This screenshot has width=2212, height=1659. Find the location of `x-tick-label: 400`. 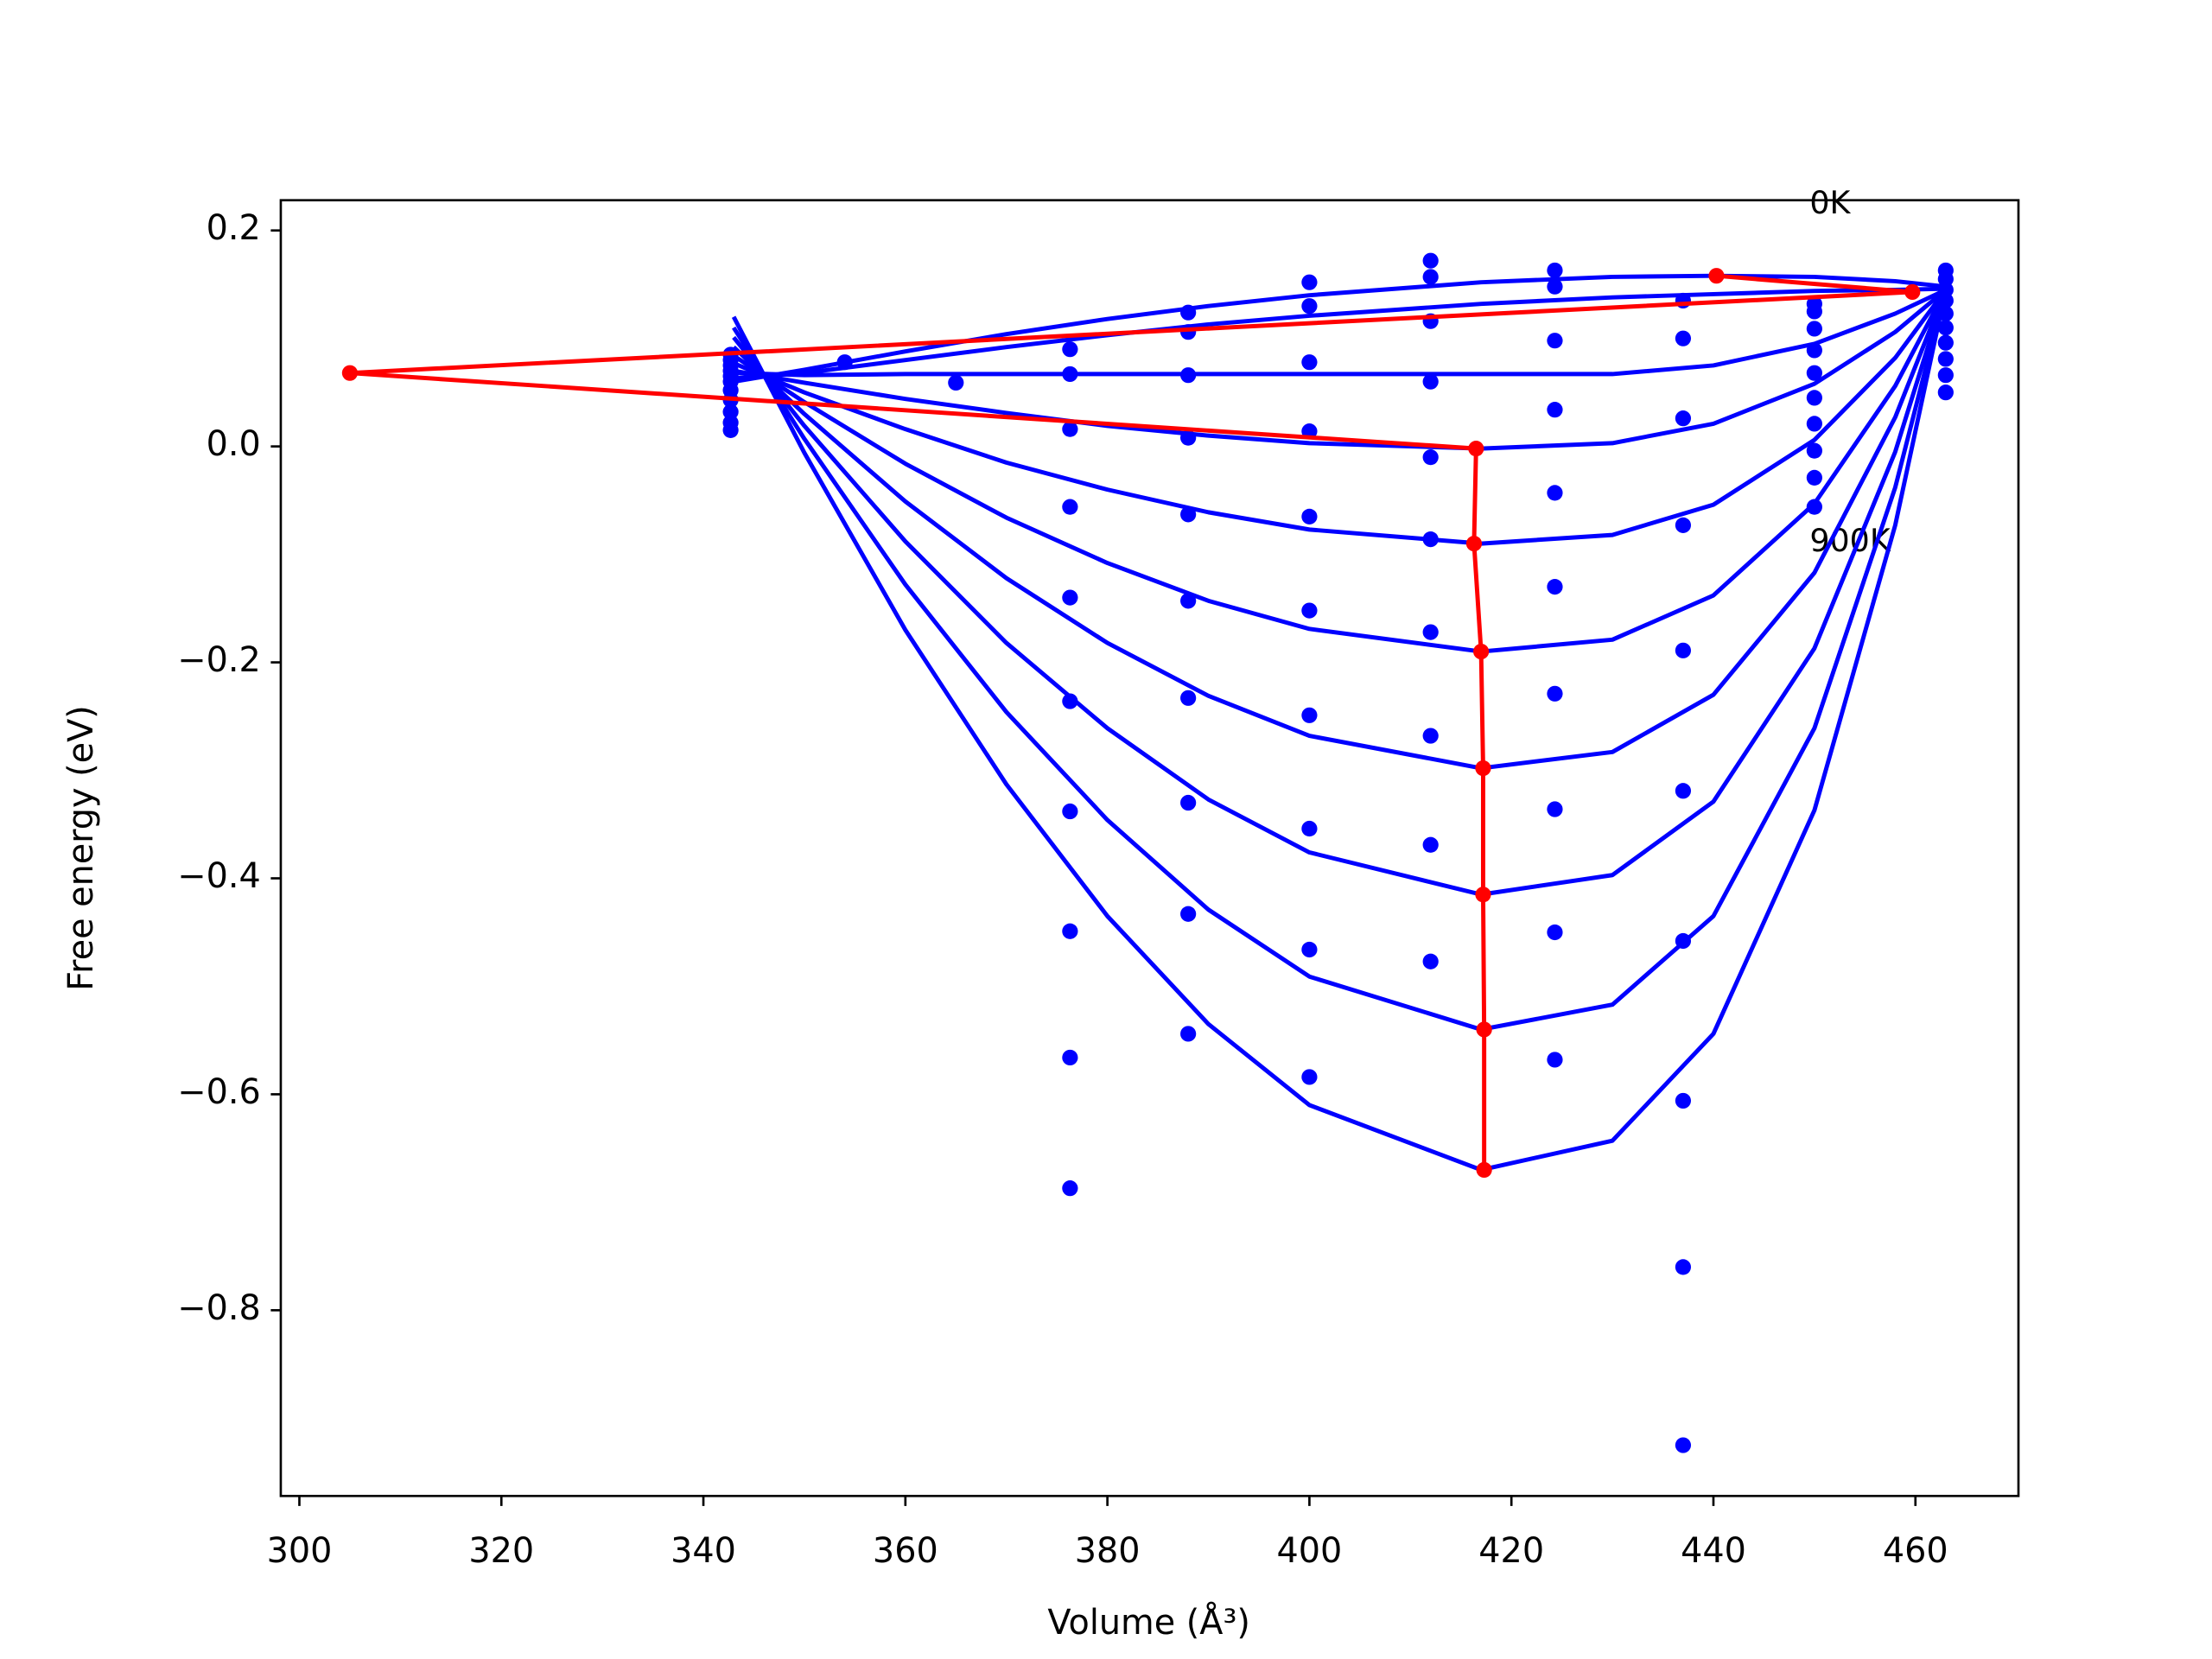

x-tick-label: 400 is located at coordinates (1310, 1551).